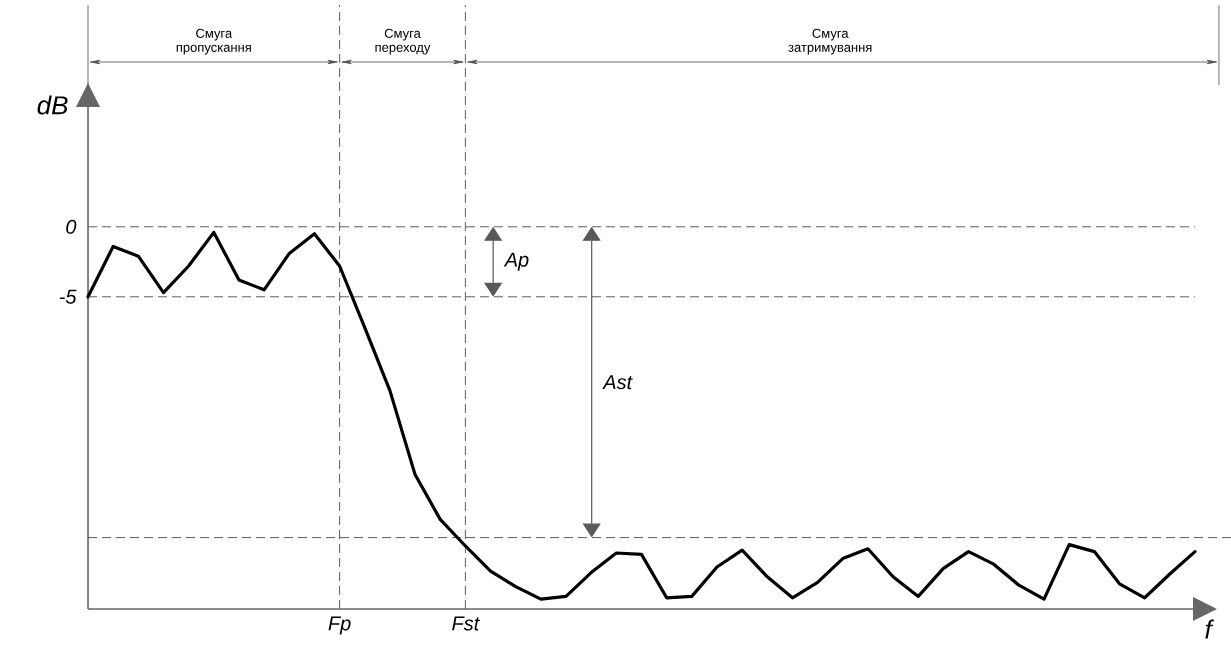 The width and height of the screenshot is (1231, 650). Describe the element at coordinates (617, 382) in the screenshot. I see `annotation: Ast` at that location.